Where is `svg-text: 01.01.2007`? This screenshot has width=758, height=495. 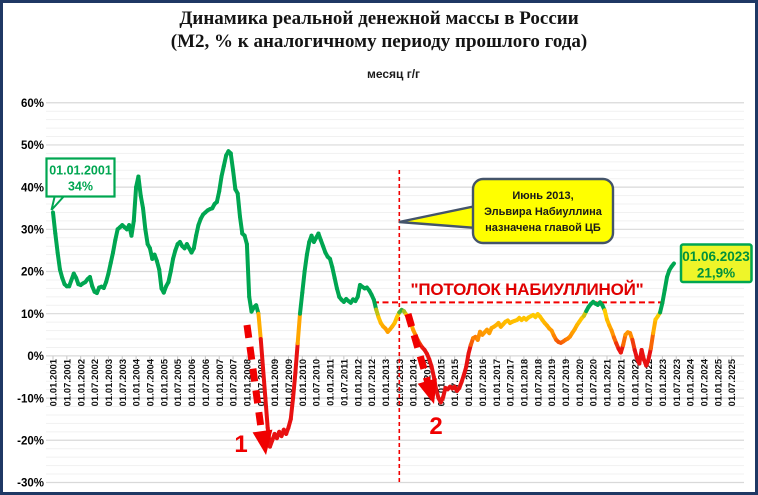
svg-text: 01.01.2007 is located at coordinates (220, 383).